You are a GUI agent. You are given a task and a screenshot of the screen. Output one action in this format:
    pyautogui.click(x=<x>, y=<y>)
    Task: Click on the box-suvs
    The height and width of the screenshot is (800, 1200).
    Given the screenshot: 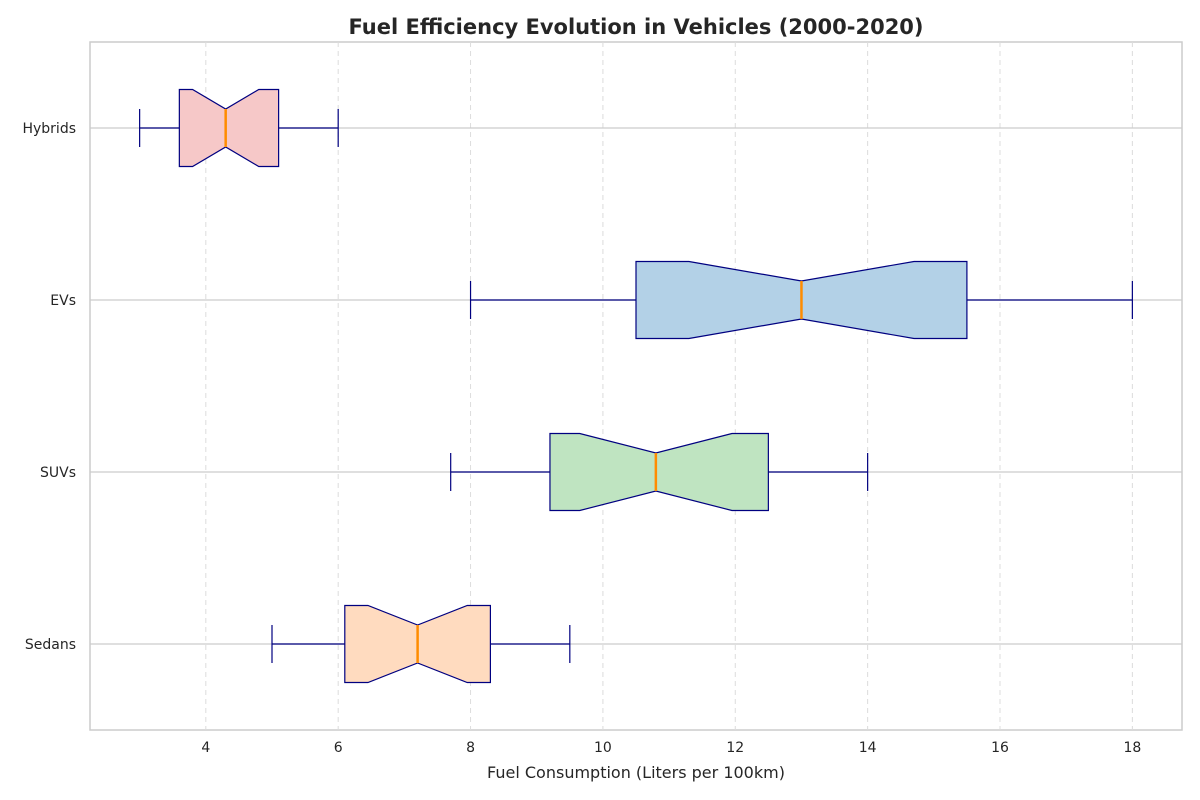 What is the action you would take?
    pyautogui.click(x=659, y=472)
    